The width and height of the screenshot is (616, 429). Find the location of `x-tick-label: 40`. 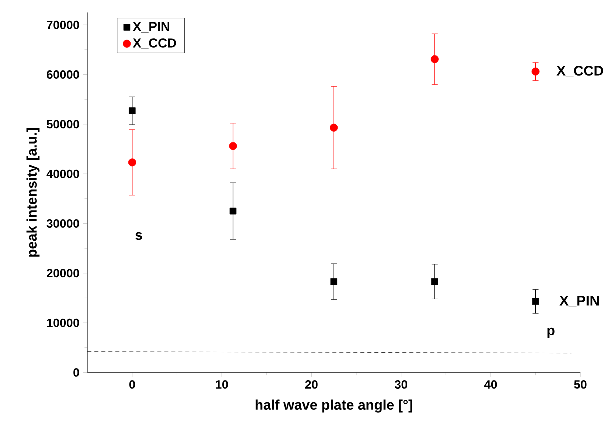

x-tick-label: 40 is located at coordinates (491, 384).